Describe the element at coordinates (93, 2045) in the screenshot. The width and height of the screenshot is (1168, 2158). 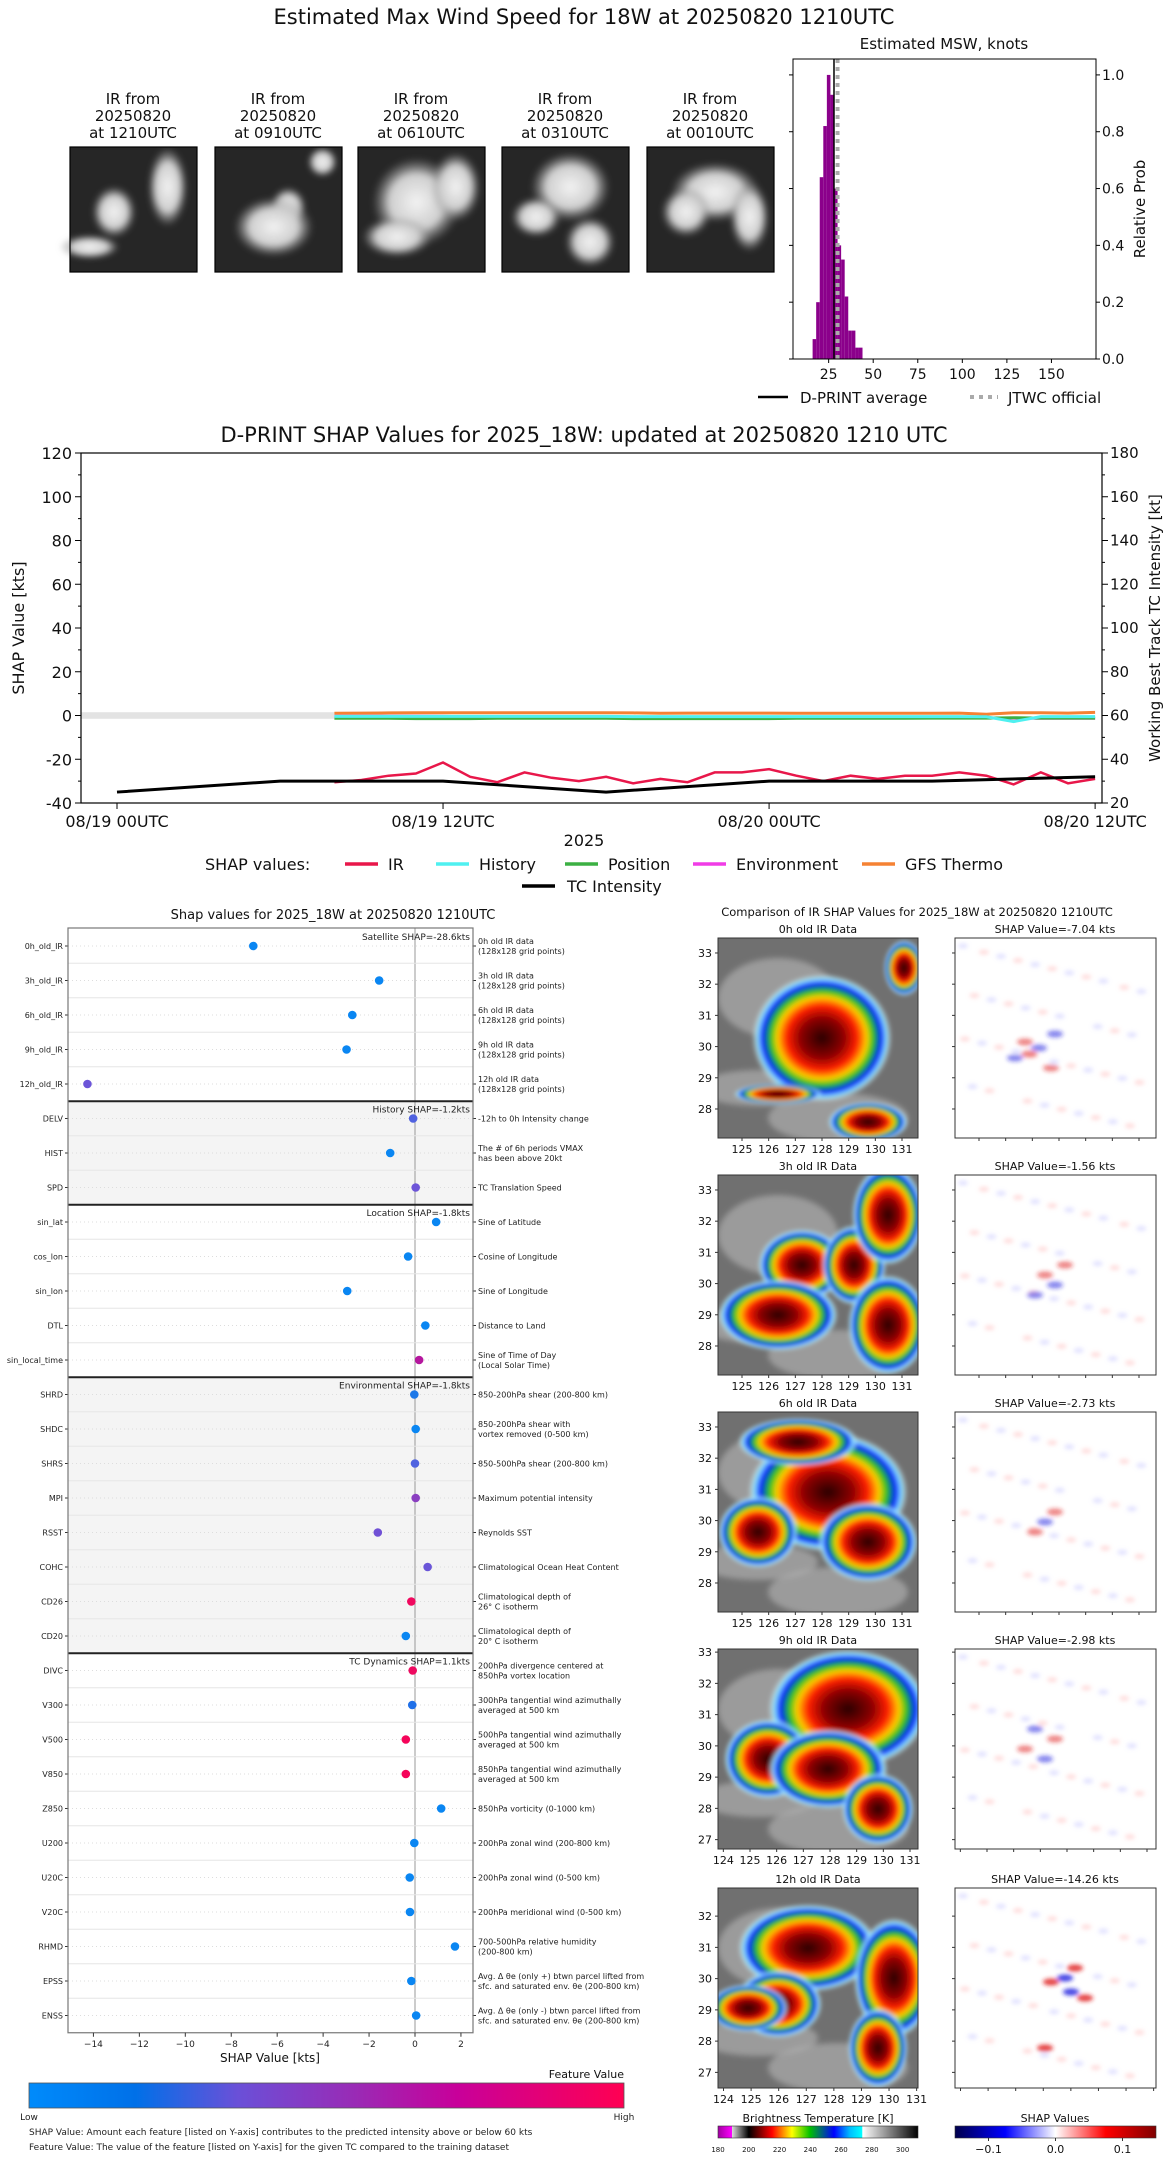
I see `x-tick-label: −14` at that location.